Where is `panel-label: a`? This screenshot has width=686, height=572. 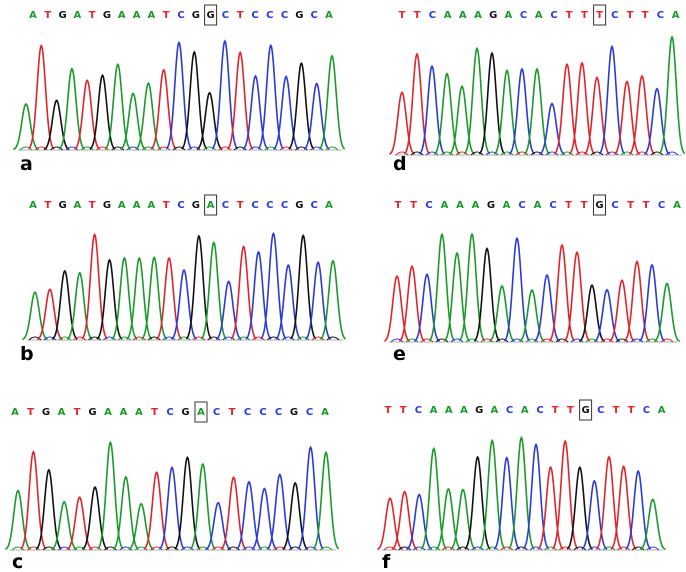
panel-label: a is located at coordinates (26, 164).